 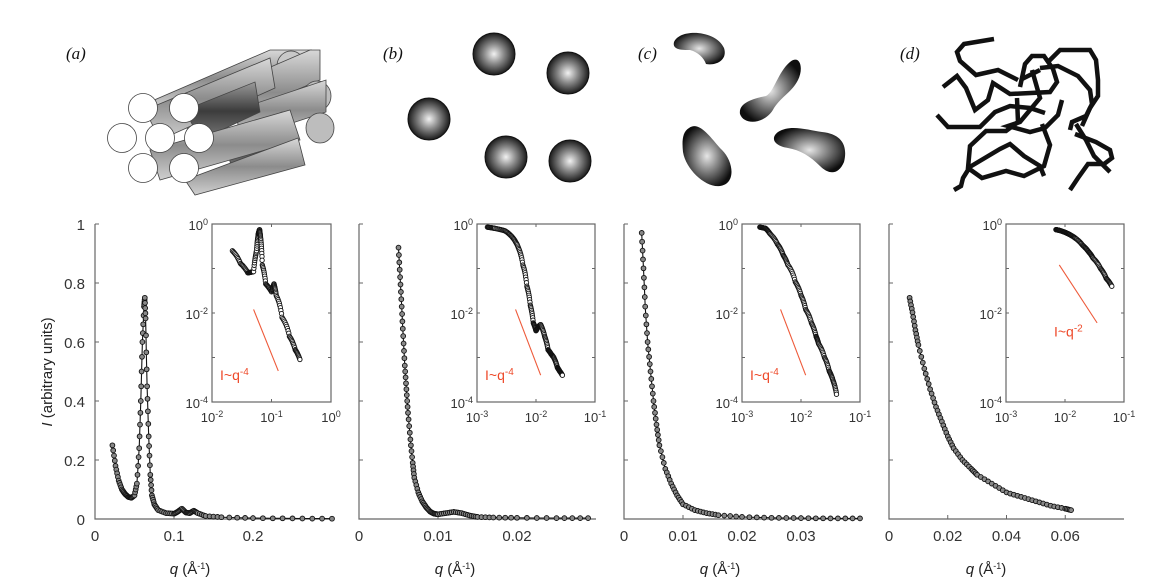 What do you see at coordinates (1058, 321) in the screenshot?
I see `inset-plot-d: 10⁻³ 10⁻² 10⁻¹ 10⁻⁴ 10⁻² 100 I~q-2` at bounding box center [1058, 321].